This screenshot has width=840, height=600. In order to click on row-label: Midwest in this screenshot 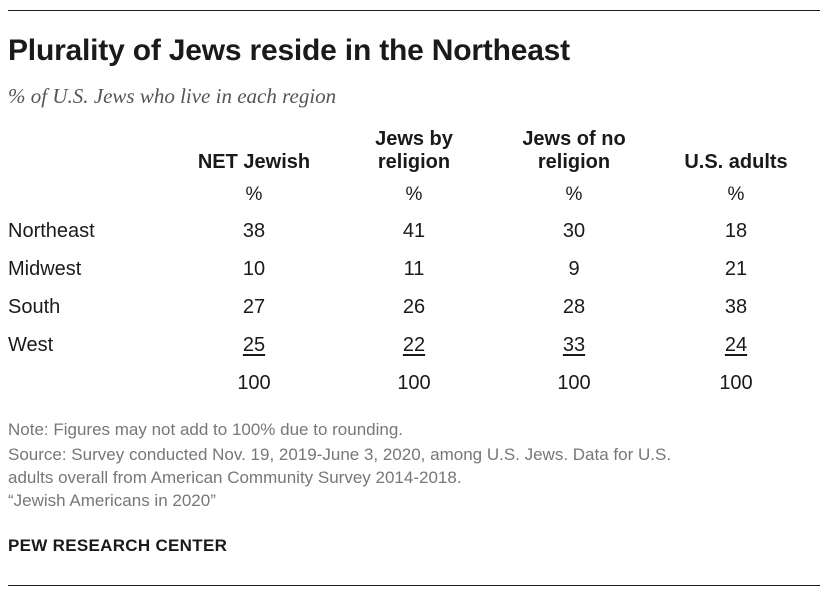, I will do `click(45, 269)`.